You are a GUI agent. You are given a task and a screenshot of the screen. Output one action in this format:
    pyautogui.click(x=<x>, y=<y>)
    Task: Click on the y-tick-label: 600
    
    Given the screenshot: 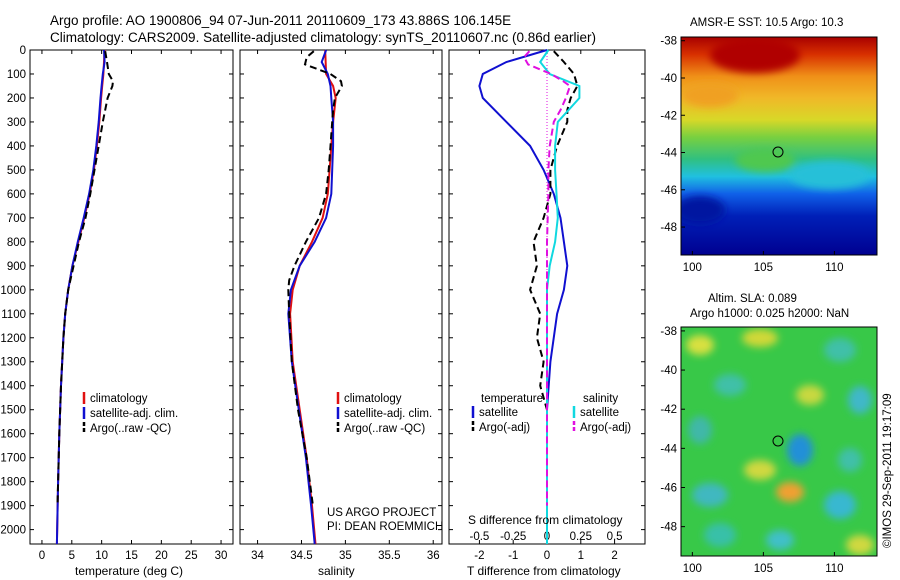 What is the action you would take?
    pyautogui.click(x=16, y=195)
    